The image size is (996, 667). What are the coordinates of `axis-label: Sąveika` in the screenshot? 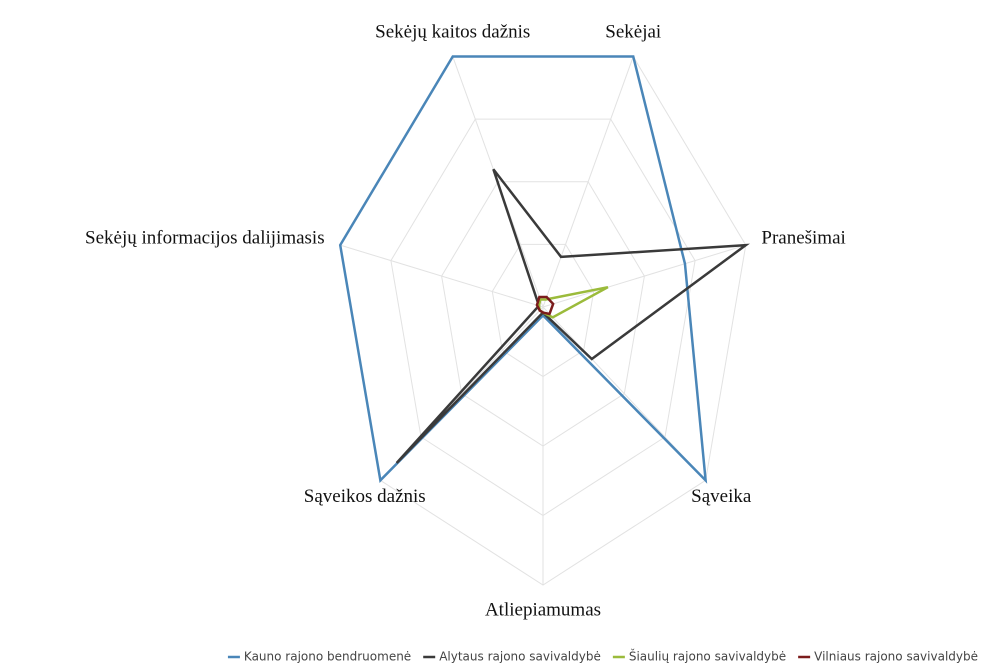 It's located at (721, 496).